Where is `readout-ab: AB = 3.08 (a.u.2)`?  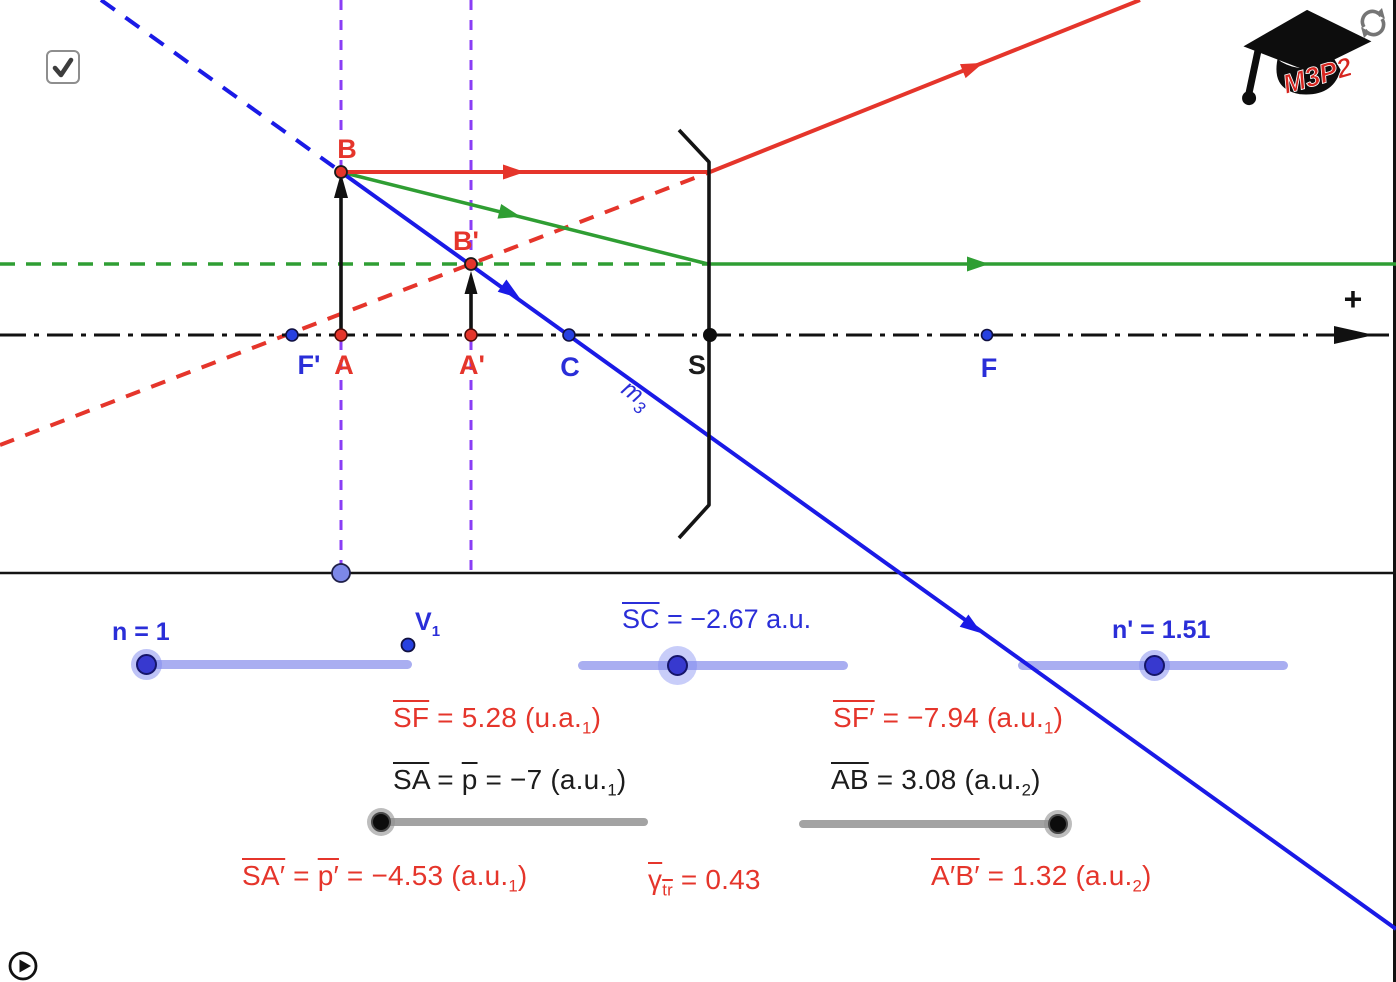 readout-ab: AB = 3.08 (a.u.2) is located at coordinates (936, 782).